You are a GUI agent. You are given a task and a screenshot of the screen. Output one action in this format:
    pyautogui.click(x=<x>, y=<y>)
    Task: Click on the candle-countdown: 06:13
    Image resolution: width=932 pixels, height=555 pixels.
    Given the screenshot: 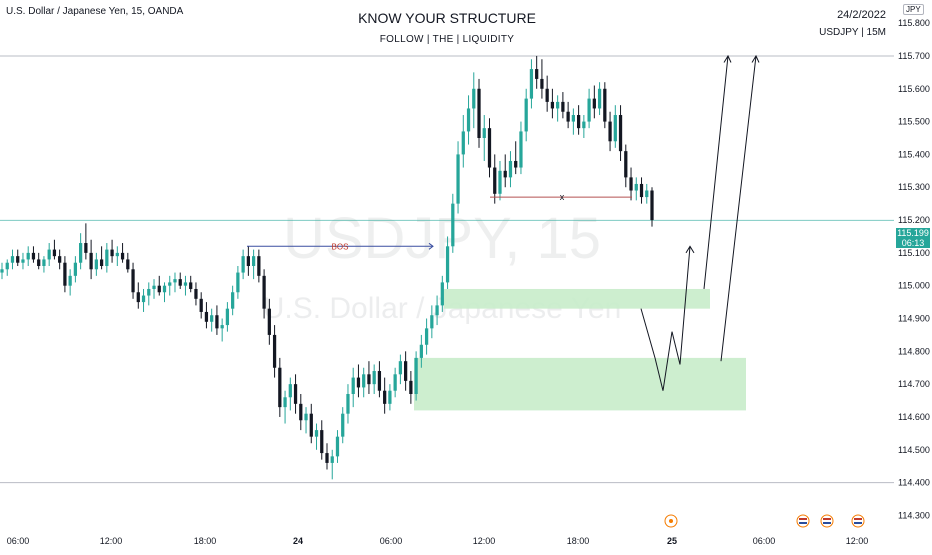 What is the action you would take?
    pyautogui.click(x=913, y=243)
    